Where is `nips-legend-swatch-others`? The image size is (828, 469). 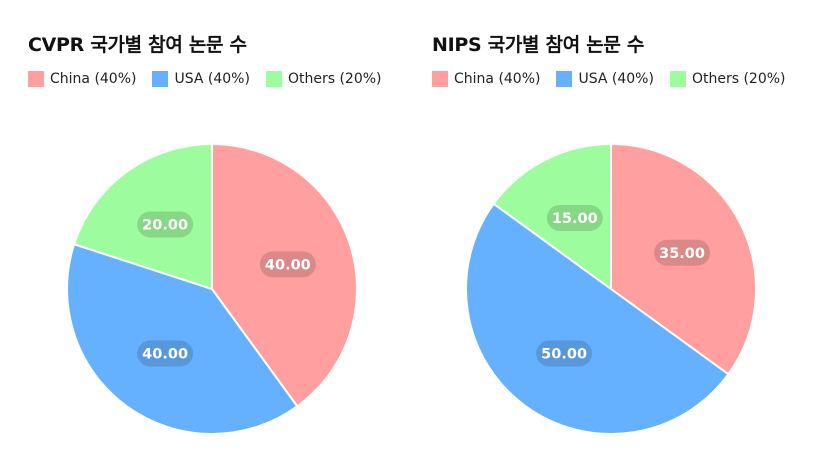 nips-legend-swatch-others is located at coordinates (677, 79).